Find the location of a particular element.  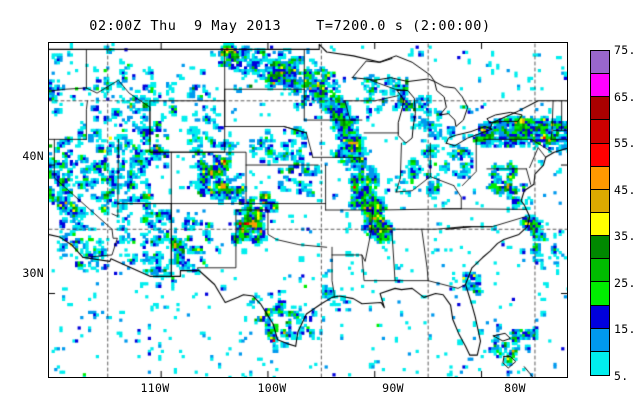

y-tick-label-30n: 30N is located at coordinates (33, 273).